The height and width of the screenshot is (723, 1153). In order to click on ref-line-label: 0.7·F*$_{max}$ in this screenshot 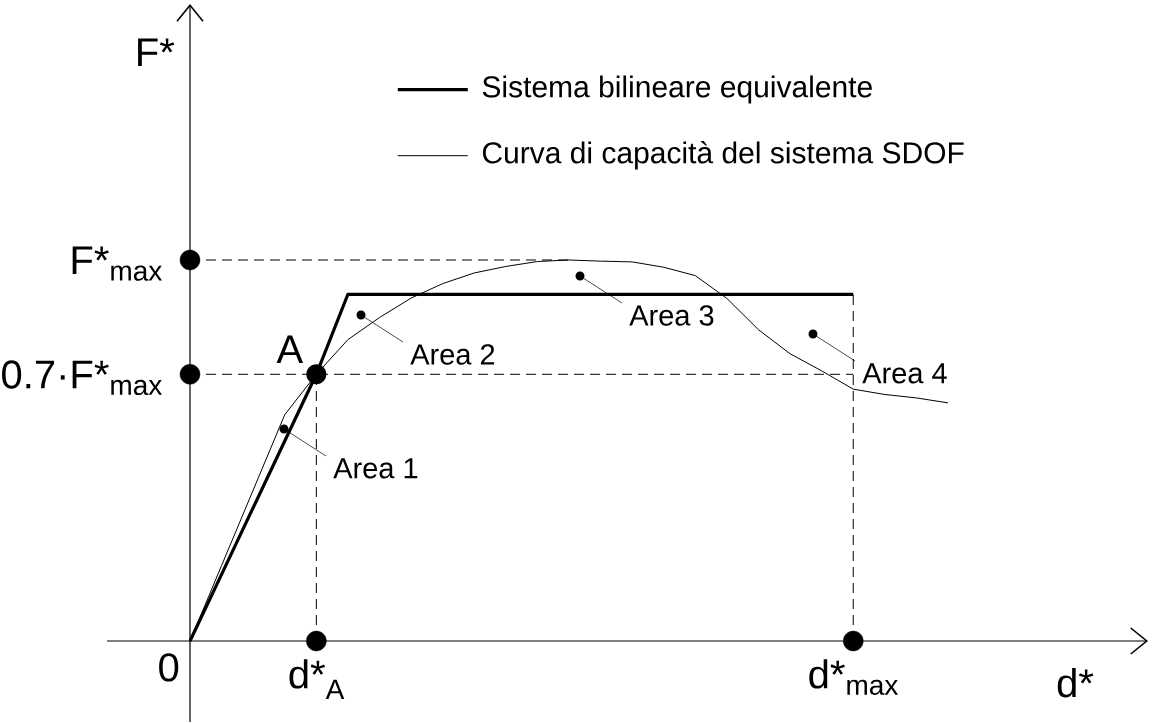, I will do `click(82, 378)`.